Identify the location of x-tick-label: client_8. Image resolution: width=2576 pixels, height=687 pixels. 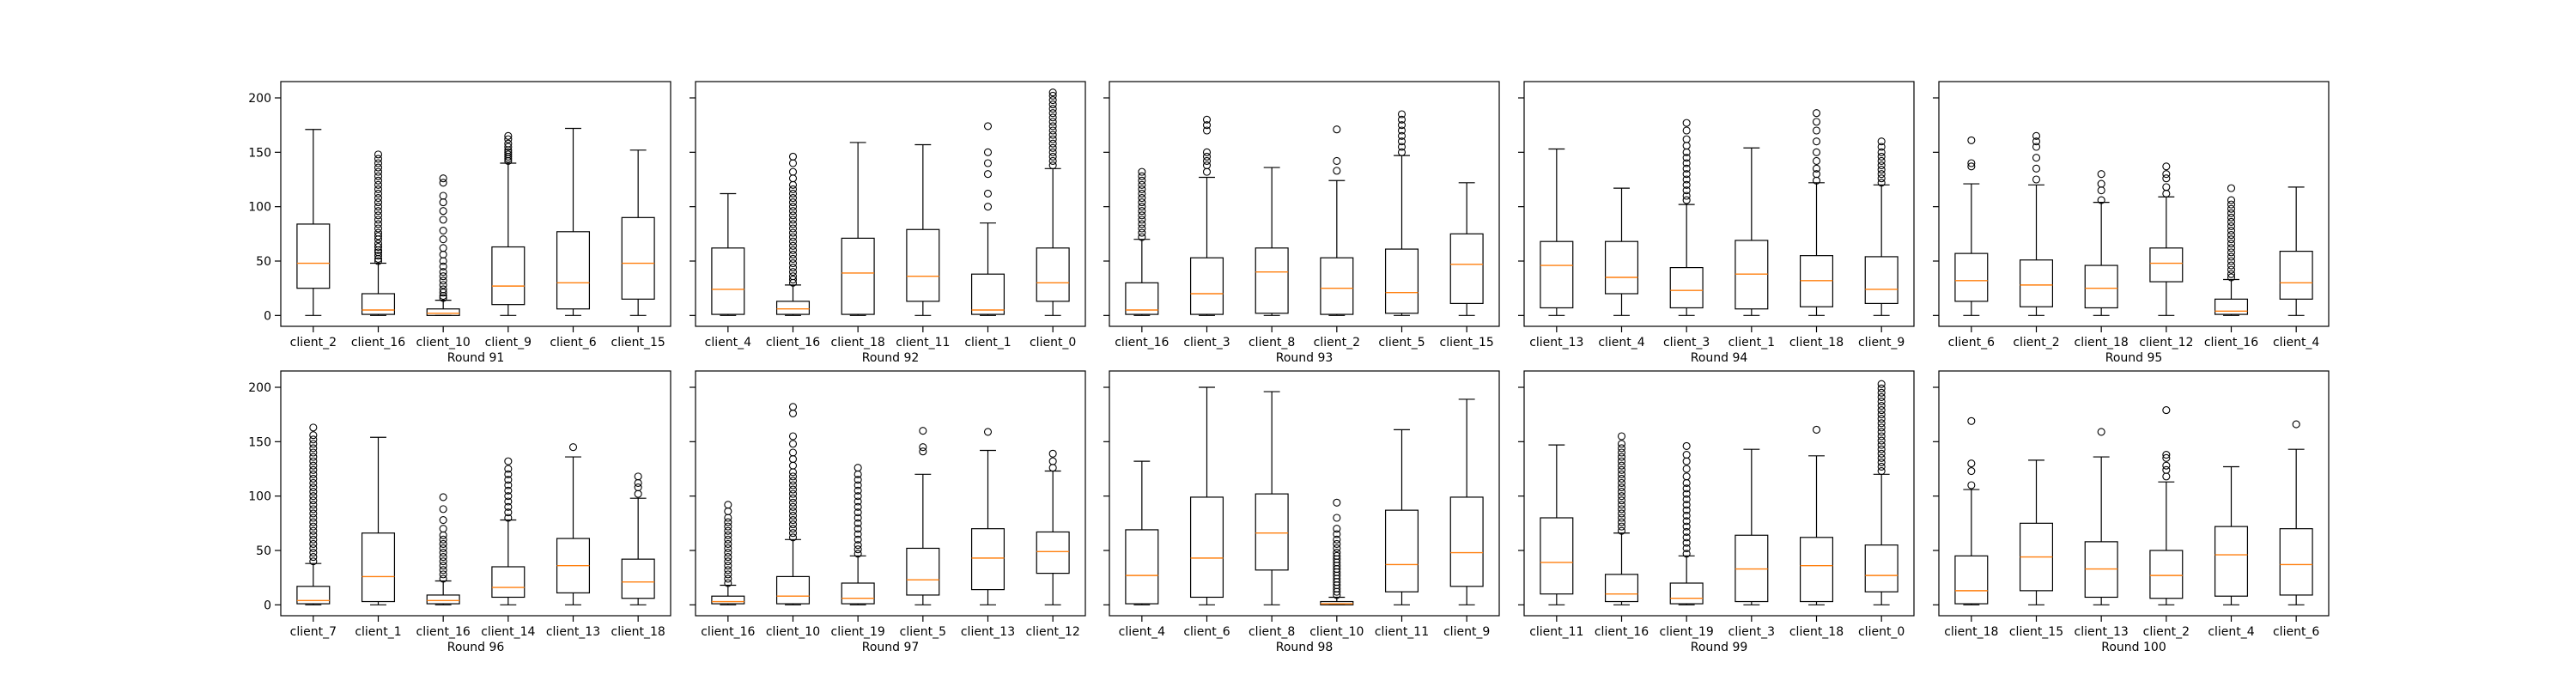
(1272, 343).